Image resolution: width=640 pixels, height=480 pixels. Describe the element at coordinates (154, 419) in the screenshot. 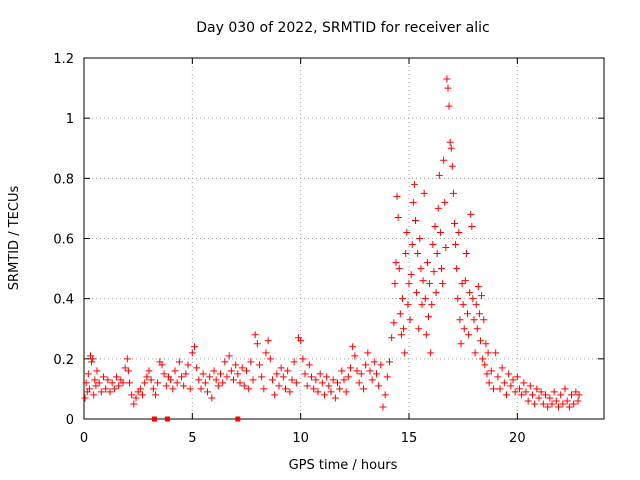

I see `gap-marker` at that location.